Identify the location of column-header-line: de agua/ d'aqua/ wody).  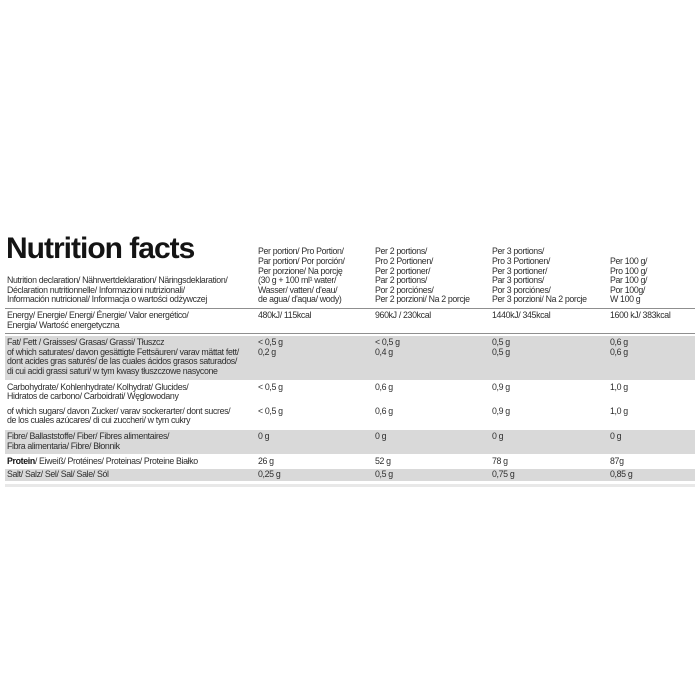
(300, 299).